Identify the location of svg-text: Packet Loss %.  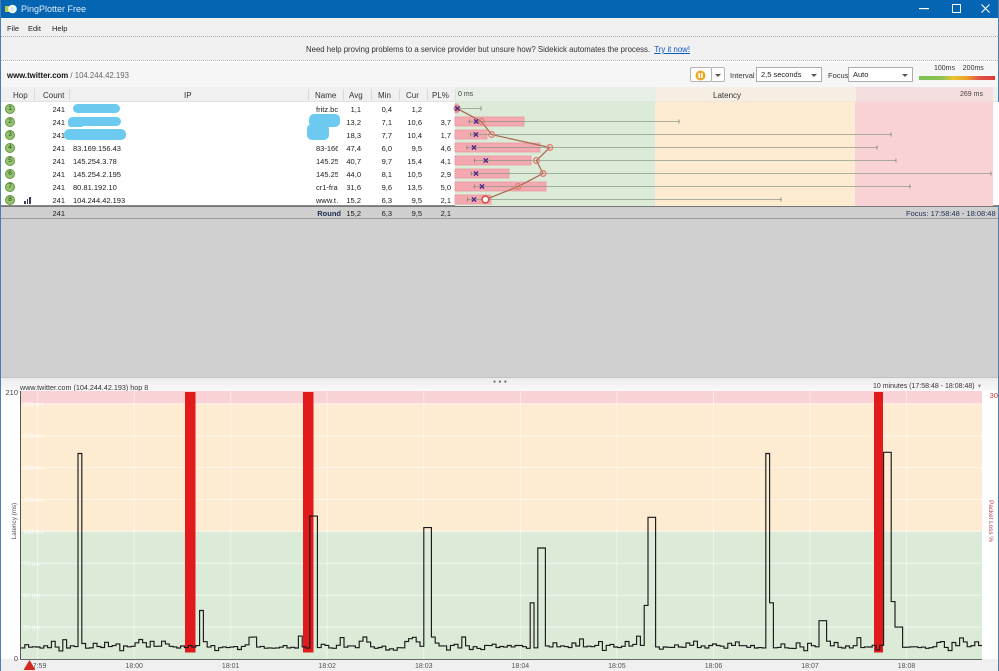
(990, 521).